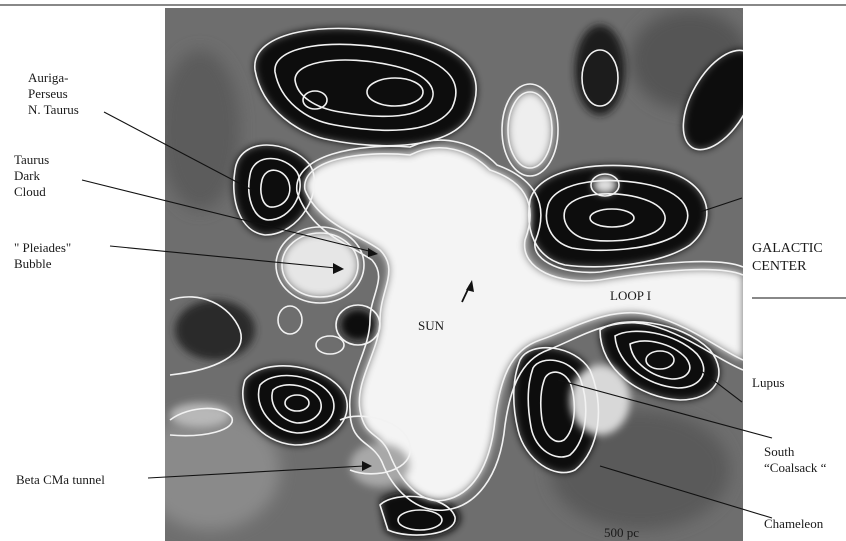 The image size is (846, 541). Describe the element at coordinates (686, 492) in the screenshot. I see `chameleon-leader-line` at that location.